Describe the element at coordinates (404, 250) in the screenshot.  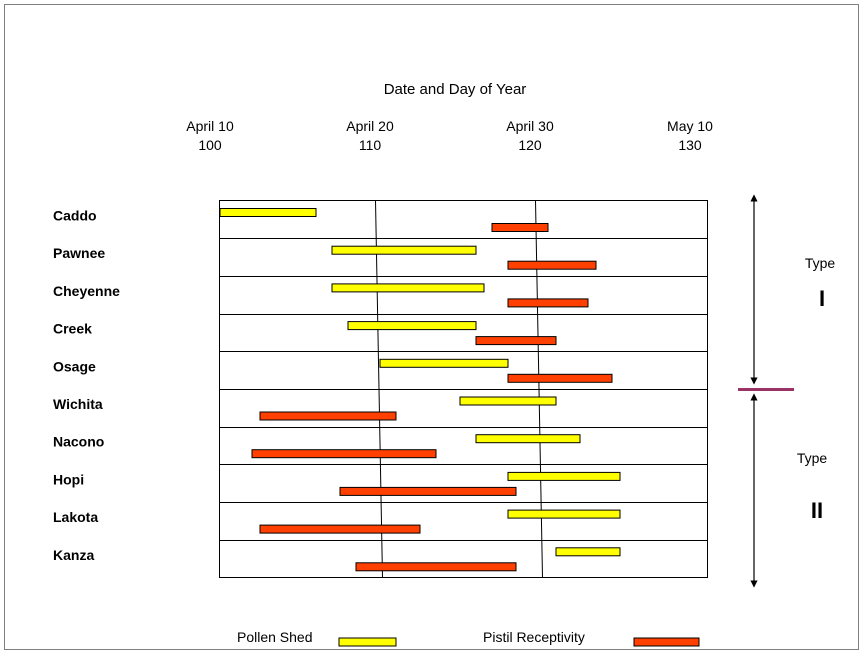
I see `pollen-bar-pawnee` at that location.